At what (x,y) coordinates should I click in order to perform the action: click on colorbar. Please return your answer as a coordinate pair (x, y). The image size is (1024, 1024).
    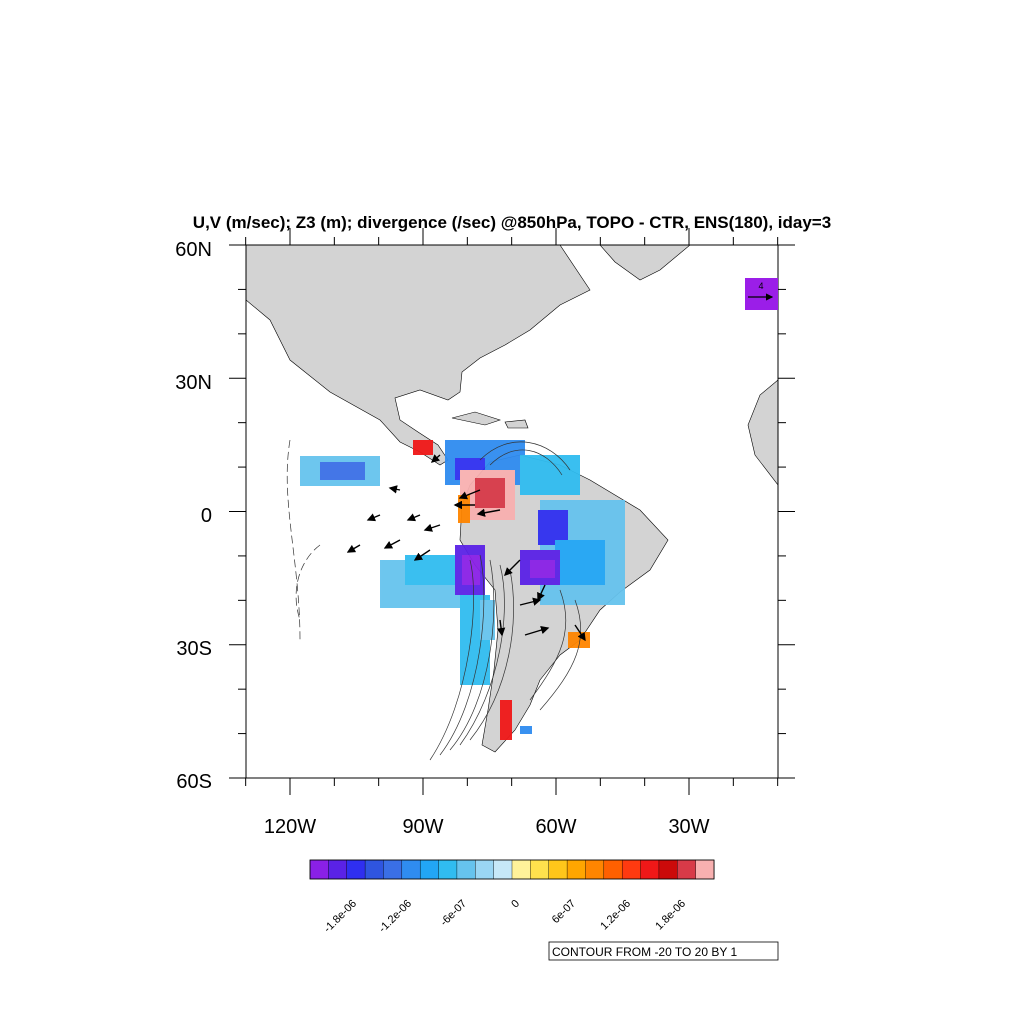
    Looking at the image, I should click on (512, 869).